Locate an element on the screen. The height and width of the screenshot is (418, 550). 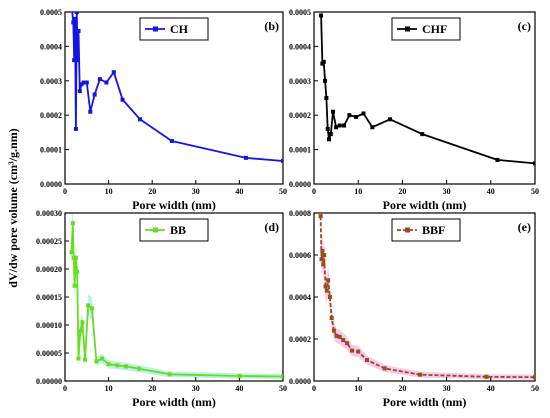
series-line is located at coordinates (176, 300).